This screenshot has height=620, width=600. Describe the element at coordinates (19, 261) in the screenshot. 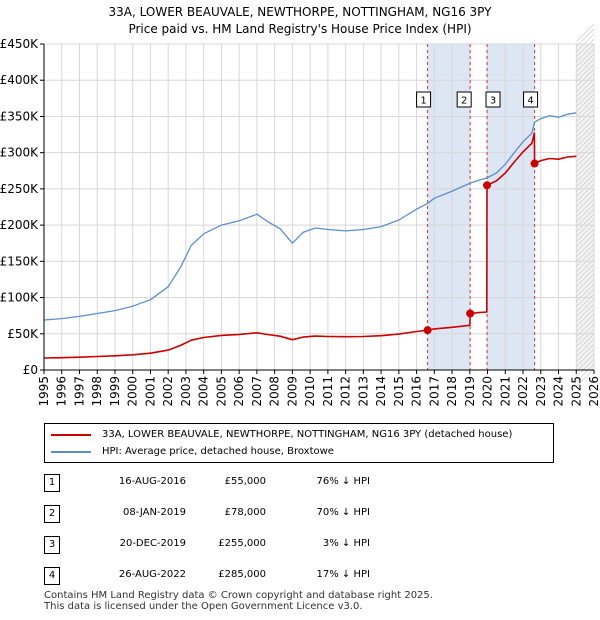

I see `y-tick-label: £150K` at that location.